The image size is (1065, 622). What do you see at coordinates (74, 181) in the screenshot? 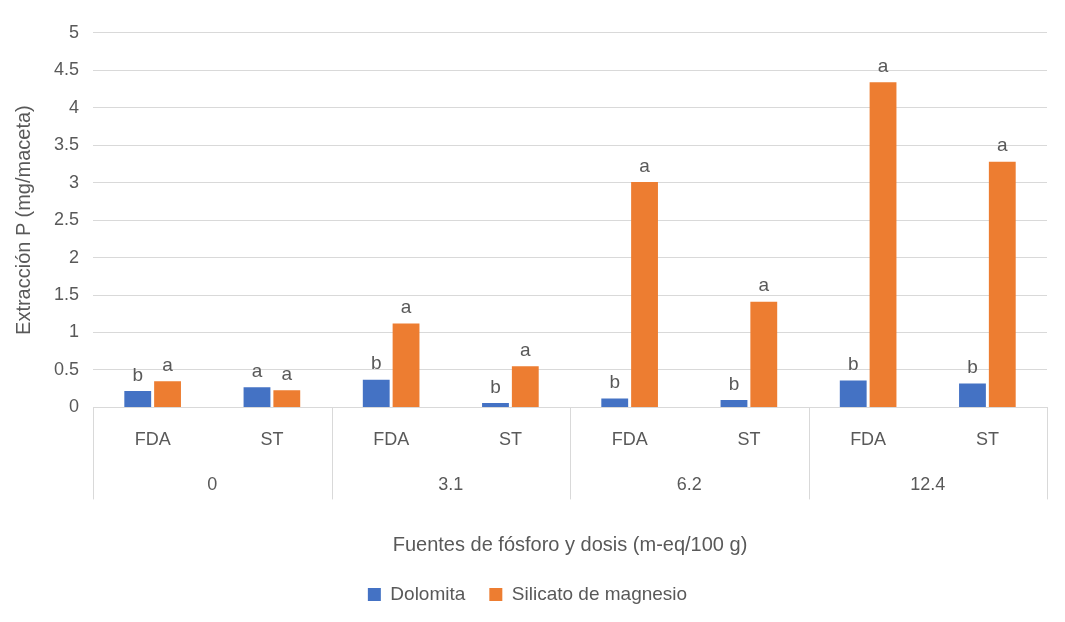
I see `y-tick-label: 3` at bounding box center [74, 181].